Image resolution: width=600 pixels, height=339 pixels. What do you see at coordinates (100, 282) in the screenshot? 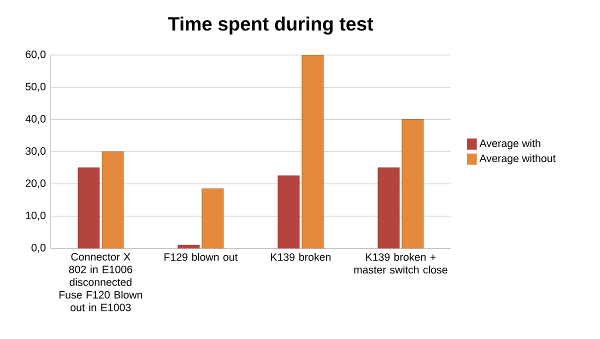
I see `x-tick-label: Connector X 802 in E1006 disconnected Fuse F120 Blown out in E1003` at bounding box center [100, 282].